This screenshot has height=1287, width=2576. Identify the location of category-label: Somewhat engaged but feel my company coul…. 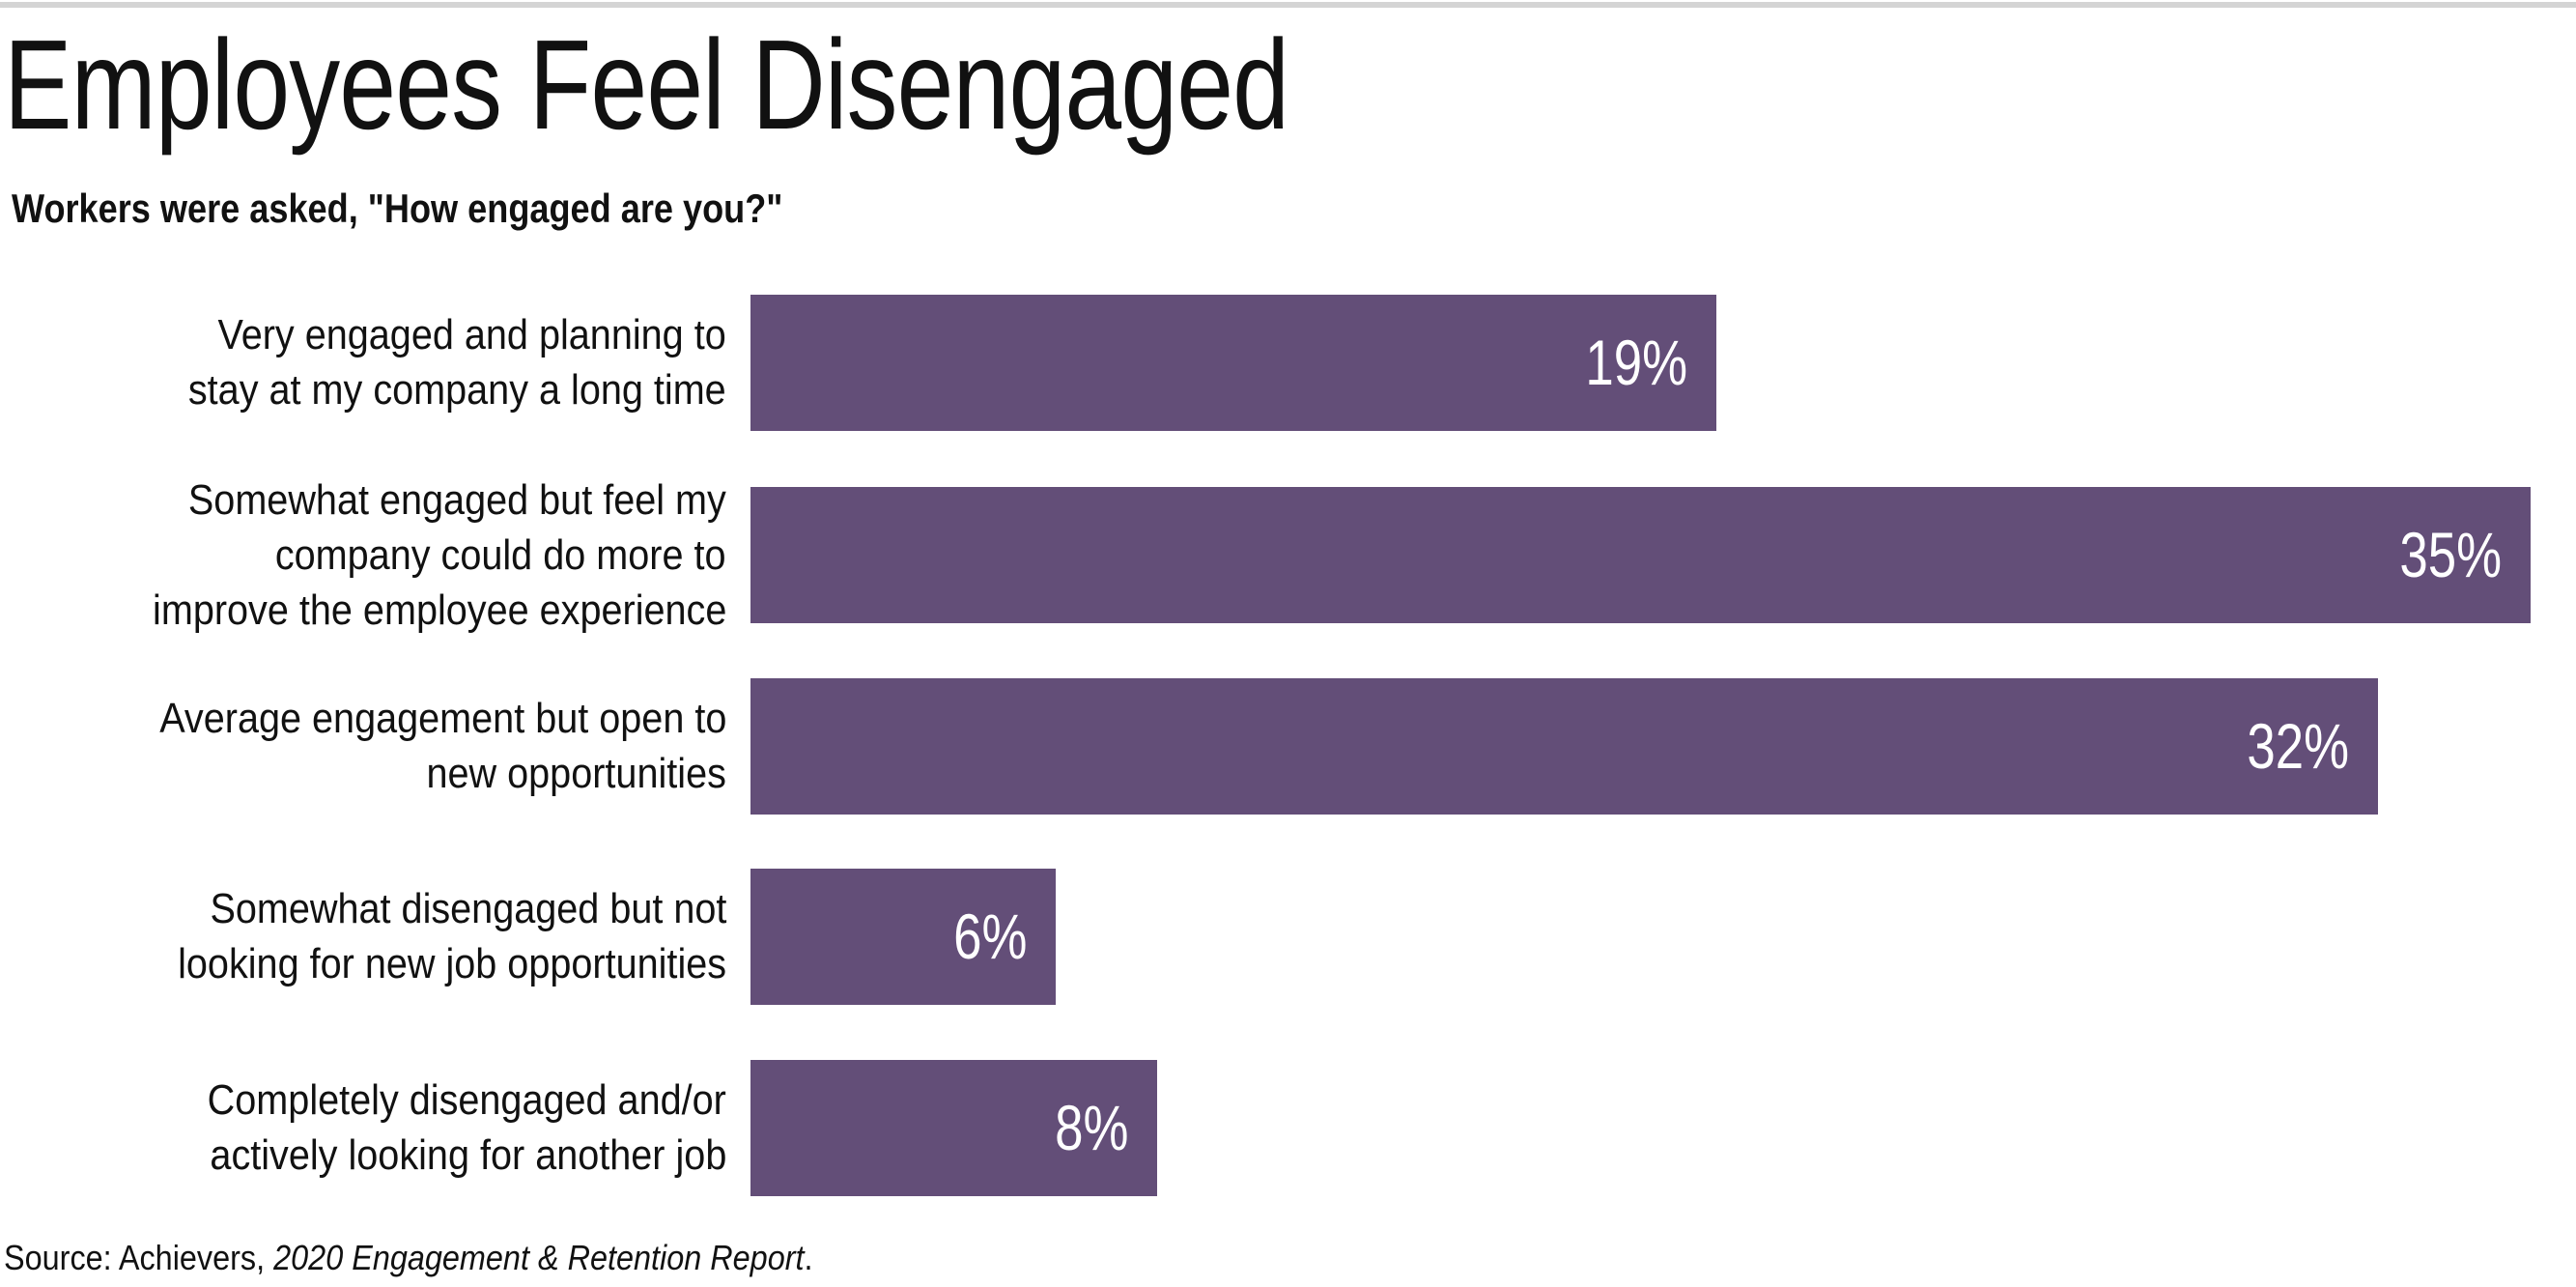
(363, 555).